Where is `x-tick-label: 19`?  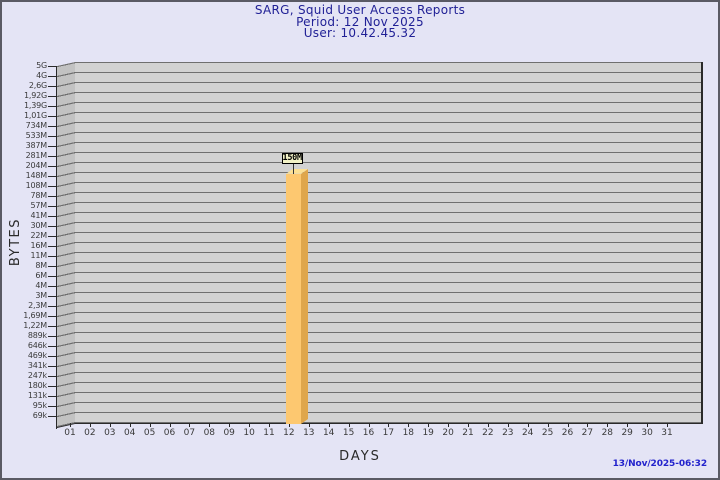
x-tick-label: 19 is located at coordinates (428, 432).